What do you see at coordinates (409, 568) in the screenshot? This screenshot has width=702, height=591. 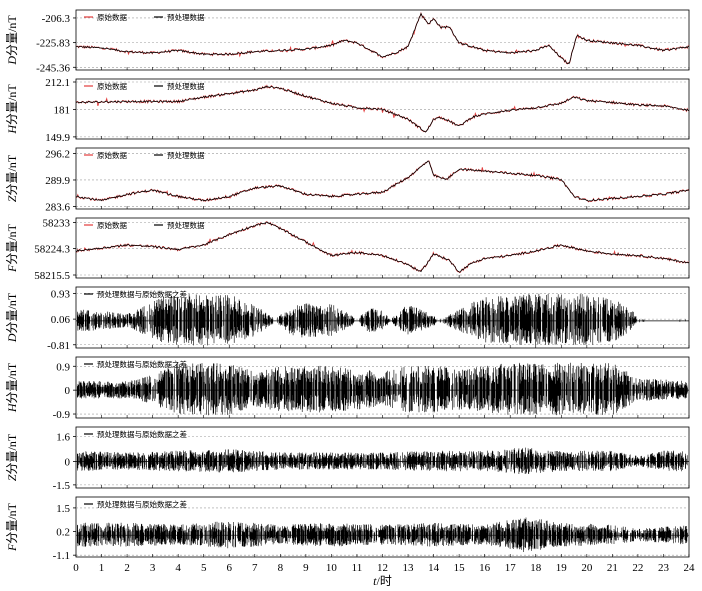 I see `x-tick-label: 13` at bounding box center [409, 568].